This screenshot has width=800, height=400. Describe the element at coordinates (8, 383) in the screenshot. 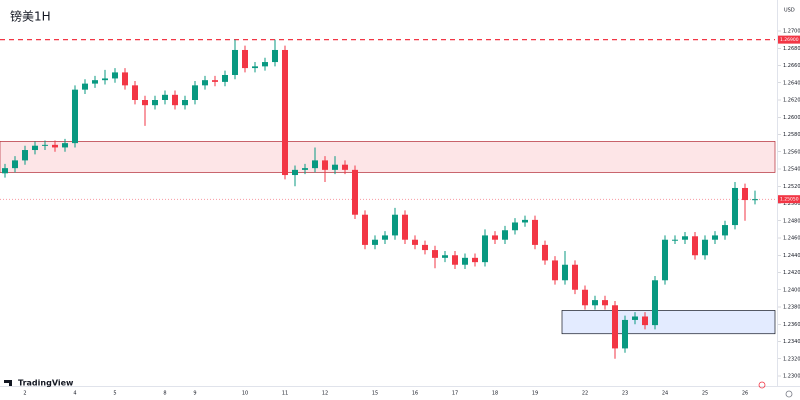

I see `brand-icon` at that location.